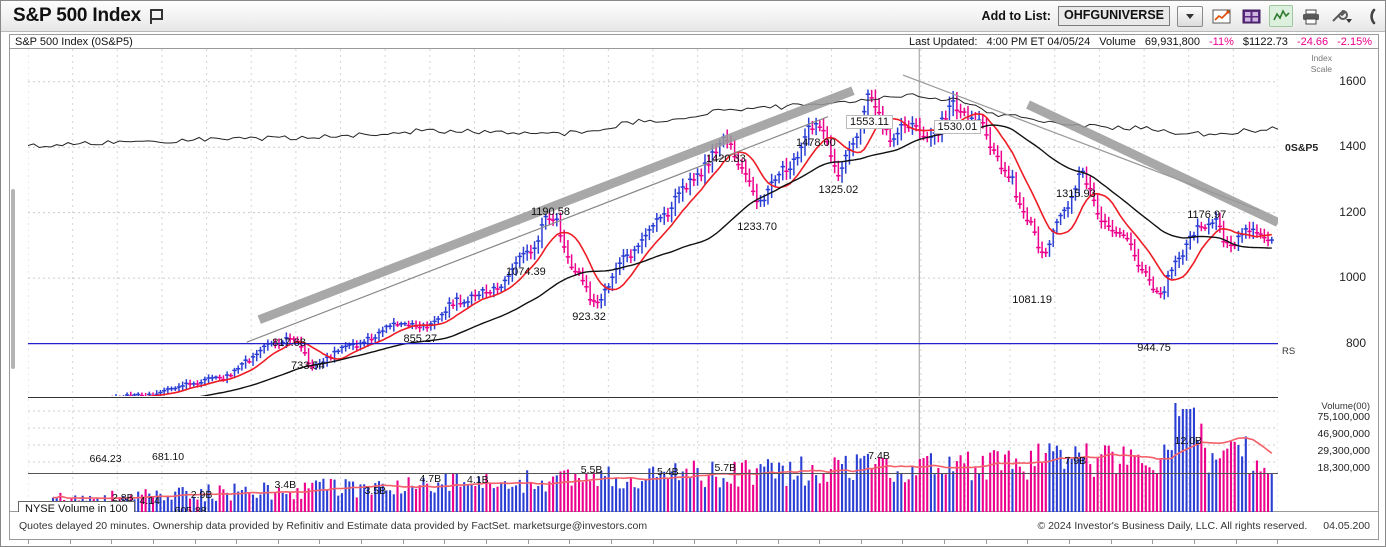 The image size is (1386, 547). I want to click on volume-annotation: 4.7B, so click(430, 479).